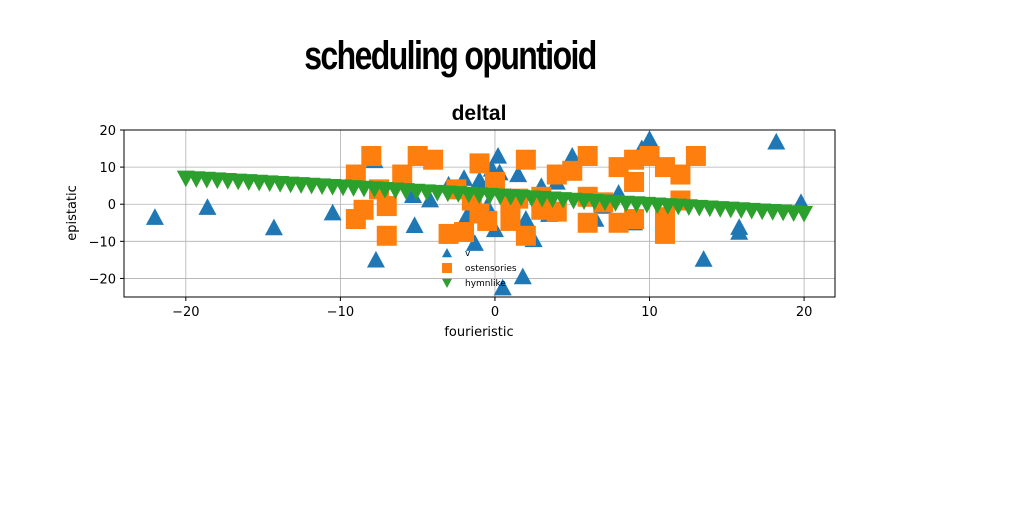 The image size is (1024, 512). Describe the element at coordinates (479, 113) in the screenshot. I see `chart-title: deltal` at that location.